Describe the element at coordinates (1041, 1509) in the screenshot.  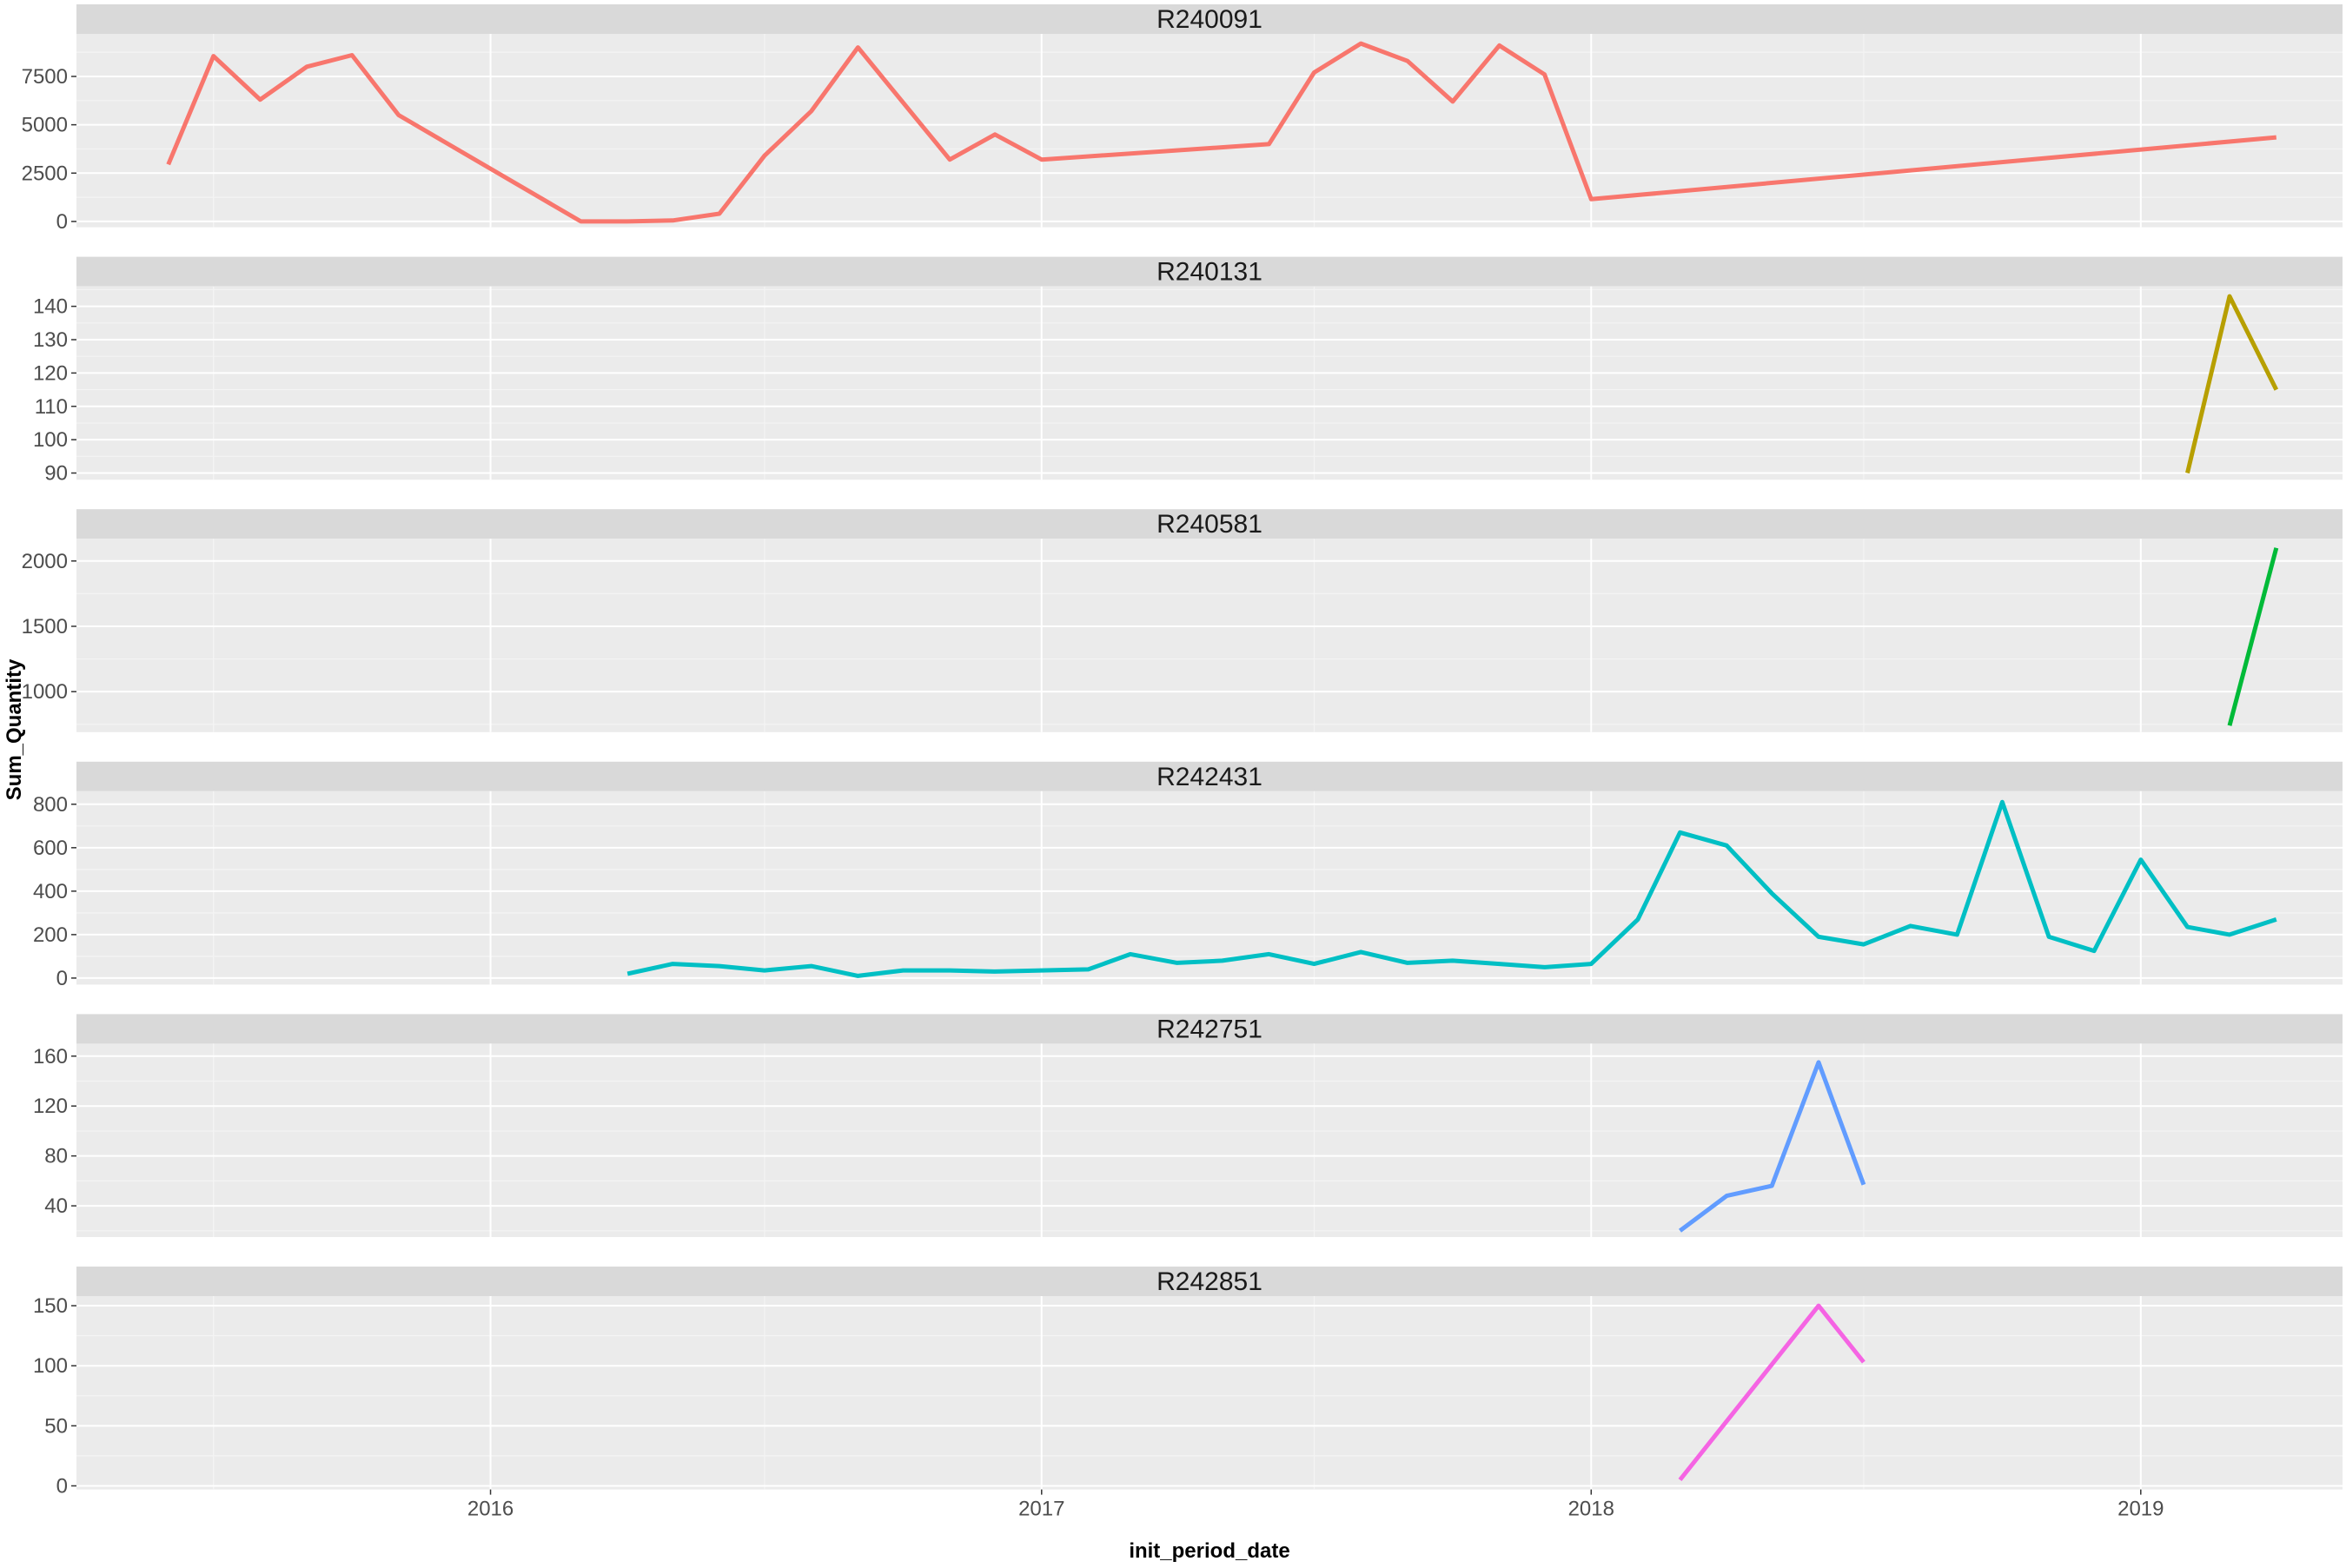
I see `x-tick-label: 2017` at that location.